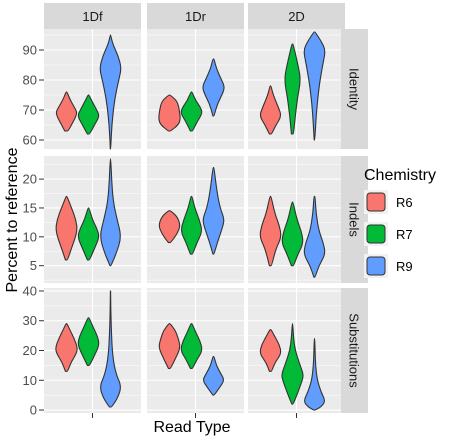 This screenshot has height=437, width=474. I want to click on panel-indels-2D, so click(296, 219).